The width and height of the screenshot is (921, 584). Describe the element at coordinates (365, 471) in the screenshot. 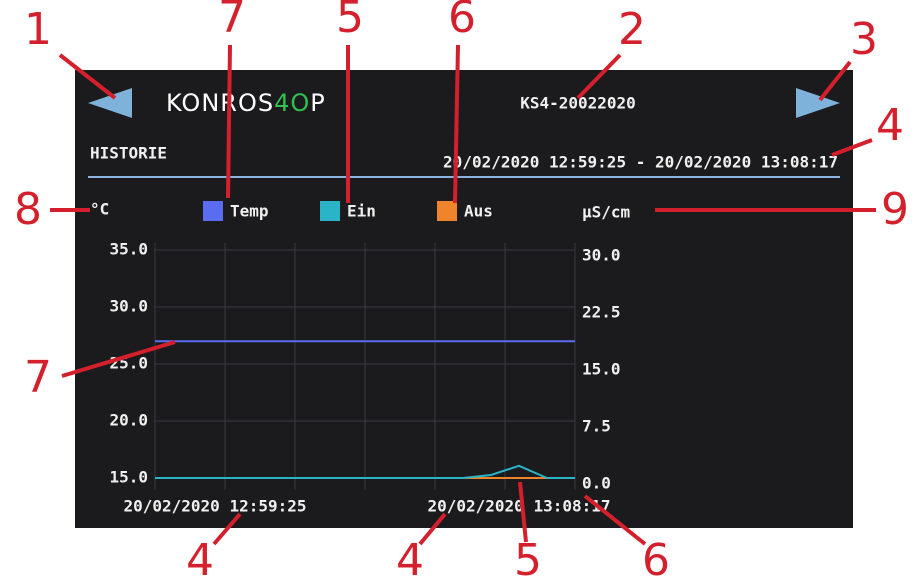

I see `series-line` at that location.